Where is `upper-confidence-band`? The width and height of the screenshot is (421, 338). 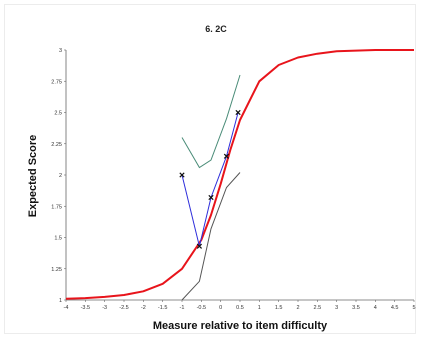 upper-confidence-band is located at coordinates (211, 121).